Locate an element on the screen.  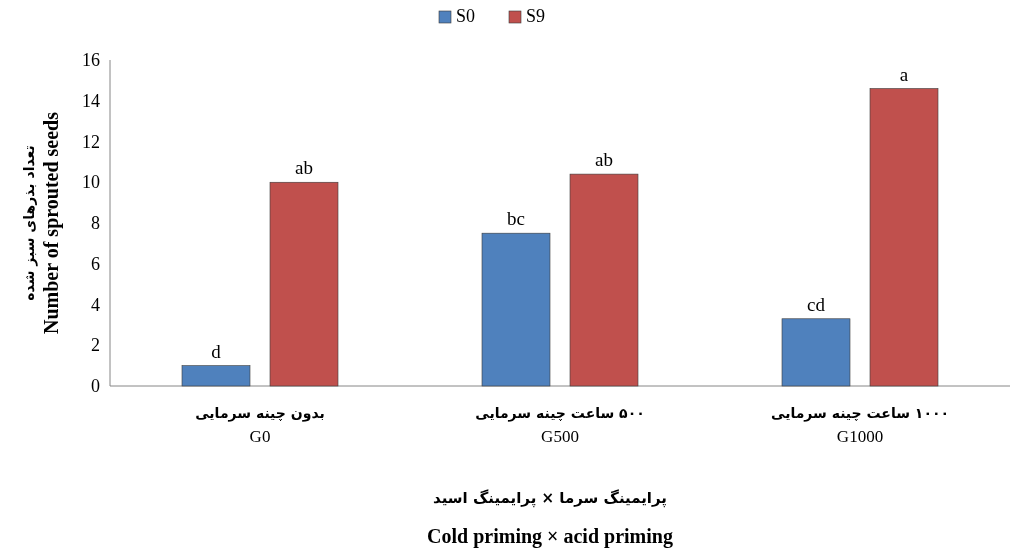
y-tick-label: 4 is located at coordinates (95, 304).